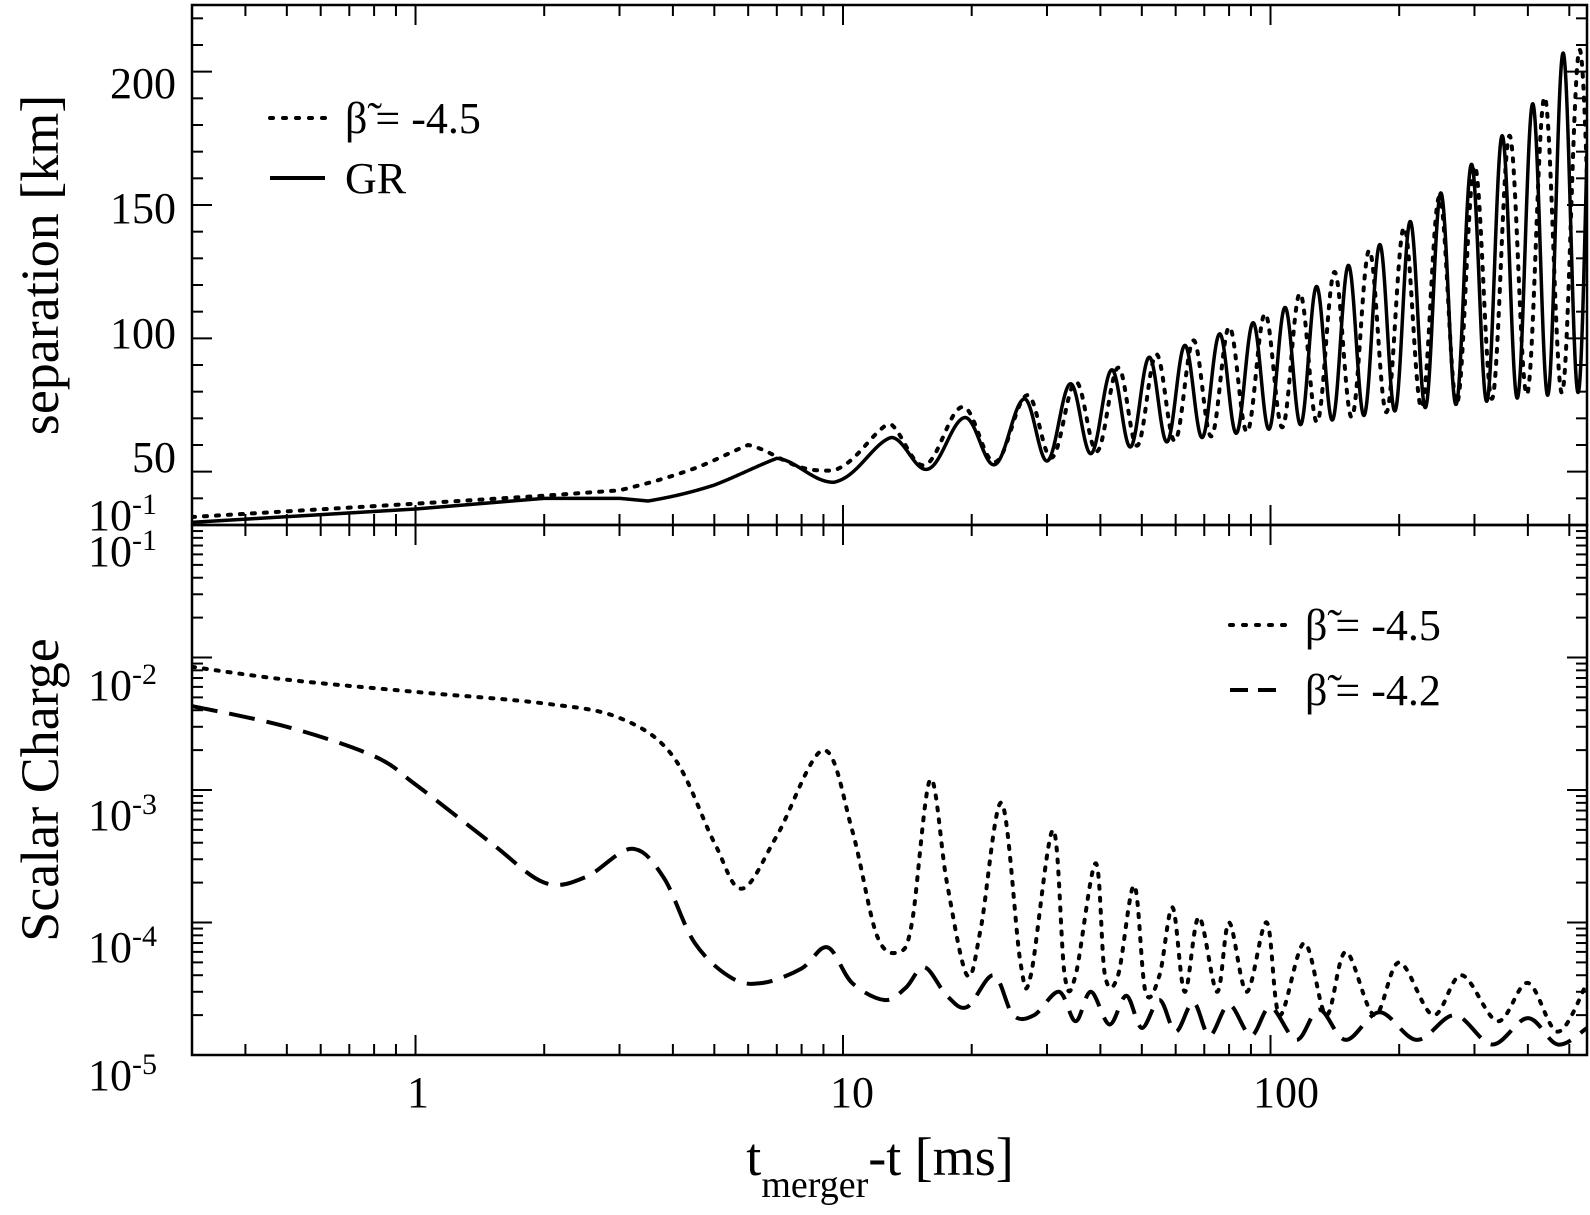 This screenshot has height=1215, width=1590. Describe the element at coordinates (376, 178) in the screenshot. I see `top-legend-entry-gr: GR` at that location.